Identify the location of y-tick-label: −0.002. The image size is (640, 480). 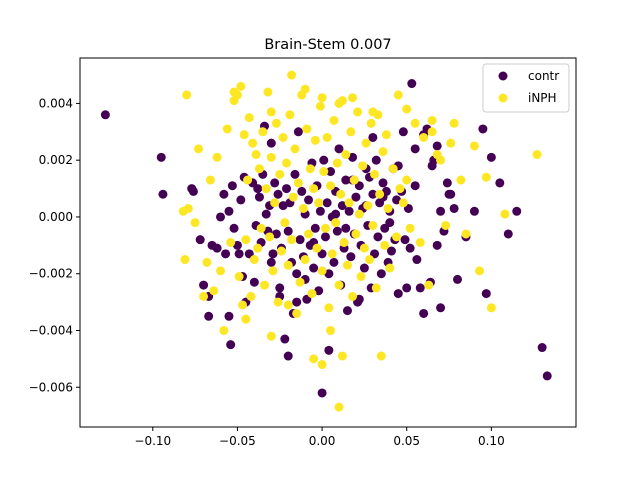
(51, 274).